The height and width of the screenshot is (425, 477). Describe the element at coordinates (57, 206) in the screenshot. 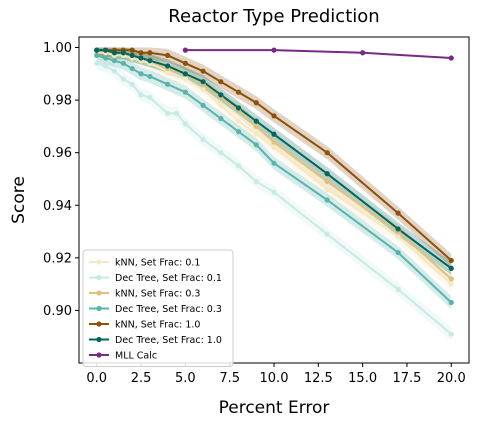

I see `y-tick-label: 0.94` at that location.